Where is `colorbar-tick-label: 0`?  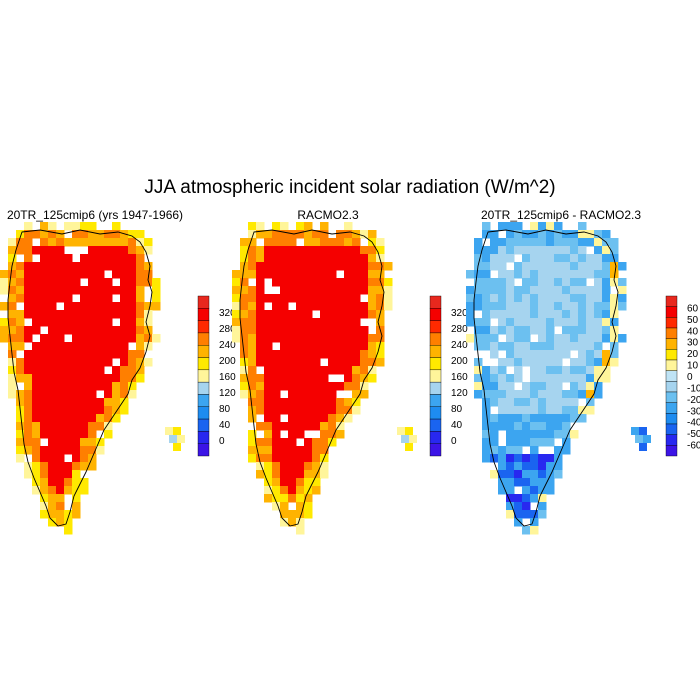
colorbar-tick-label: 0 is located at coordinates (690, 377).